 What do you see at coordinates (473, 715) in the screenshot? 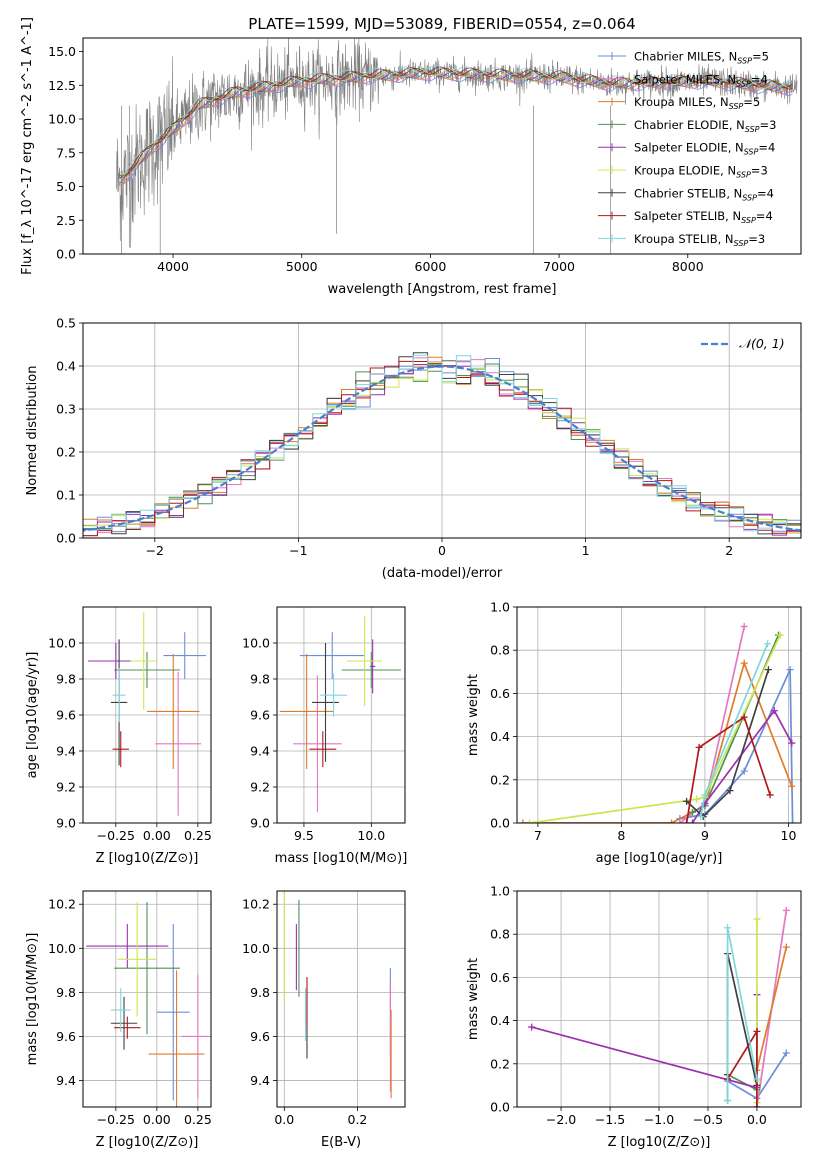
I see `y-axis-label: mass weight` at bounding box center [473, 715].